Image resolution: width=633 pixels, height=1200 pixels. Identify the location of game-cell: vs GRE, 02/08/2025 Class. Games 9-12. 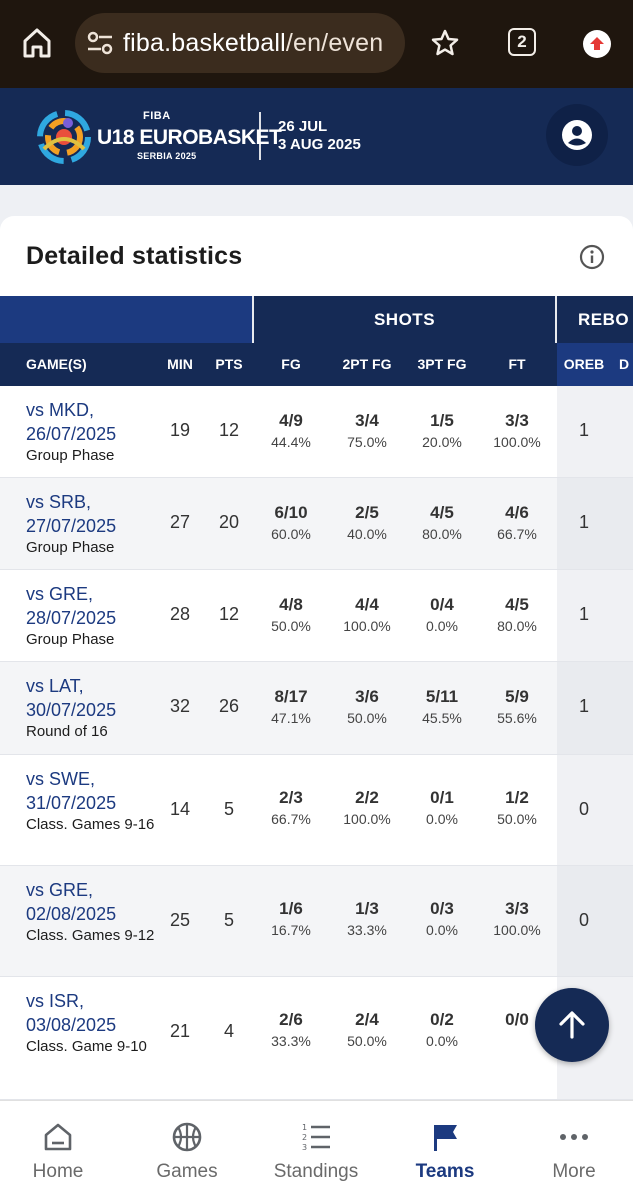
(96, 912).